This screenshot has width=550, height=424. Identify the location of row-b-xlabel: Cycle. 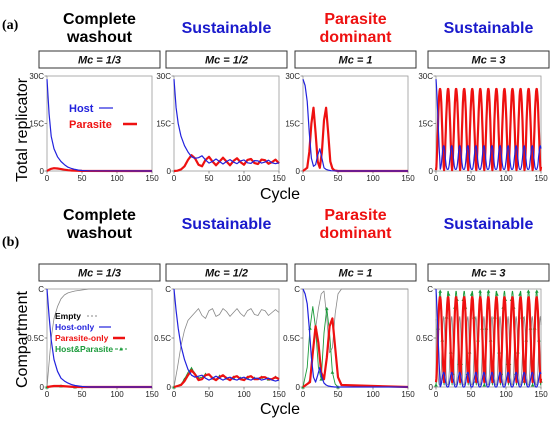
(279, 409).